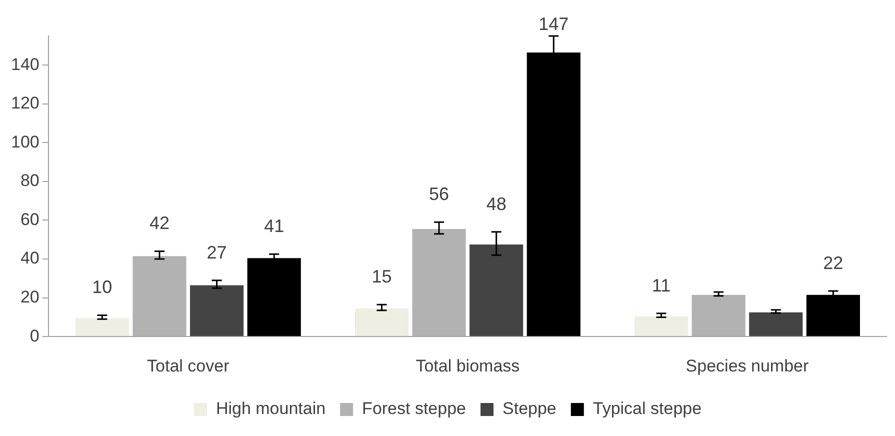 Image resolution: width=895 pixels, height=436 pixels. Describe the element at coordinates (216, 252) in the screenshot. I see `data-label: 27` at that location.